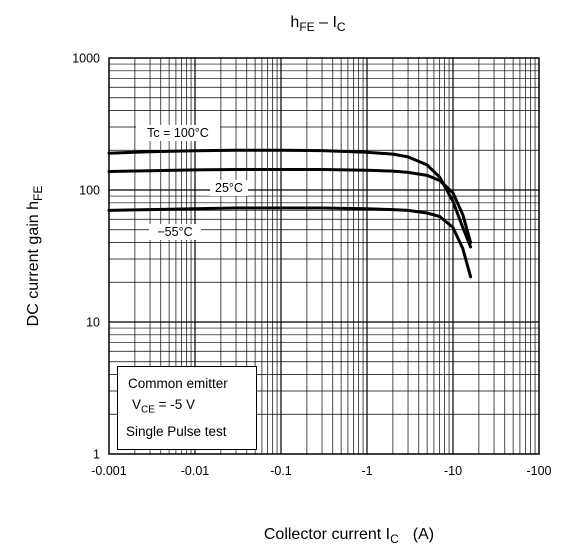 The image size is (567, 556). I want to click on curve-label: Tc = 100°C, so click(178, 133).